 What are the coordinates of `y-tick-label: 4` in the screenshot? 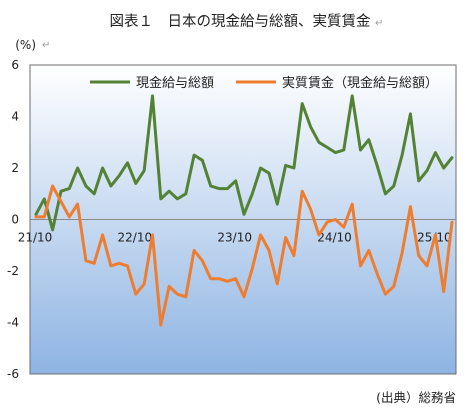 It's located at (15, 117).